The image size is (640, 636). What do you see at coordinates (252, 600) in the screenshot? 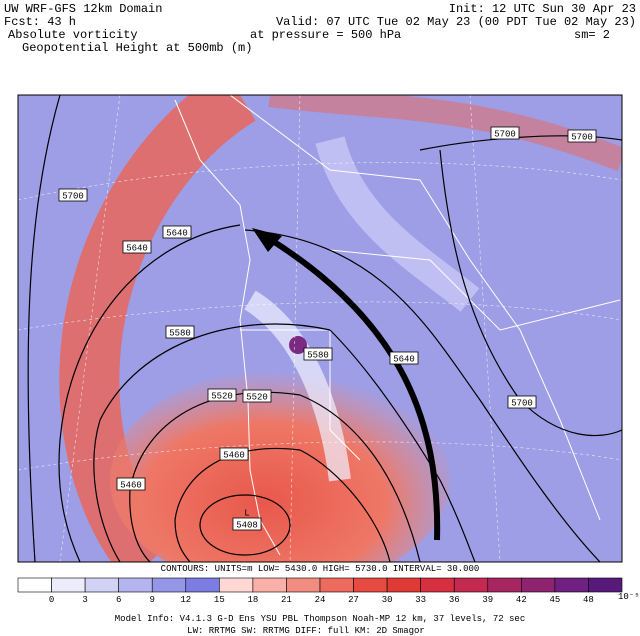
I see `colorbar-tick-label: 18` at bounding box center [252, 600].